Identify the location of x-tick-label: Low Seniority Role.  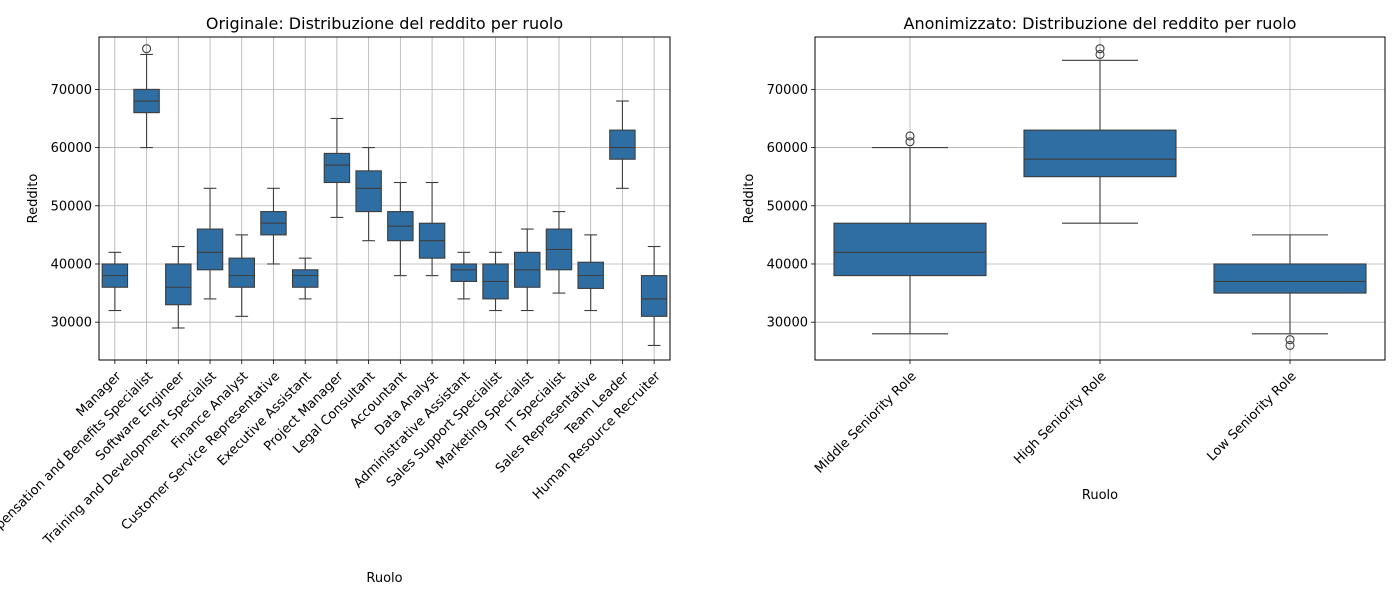
(1251, 416).